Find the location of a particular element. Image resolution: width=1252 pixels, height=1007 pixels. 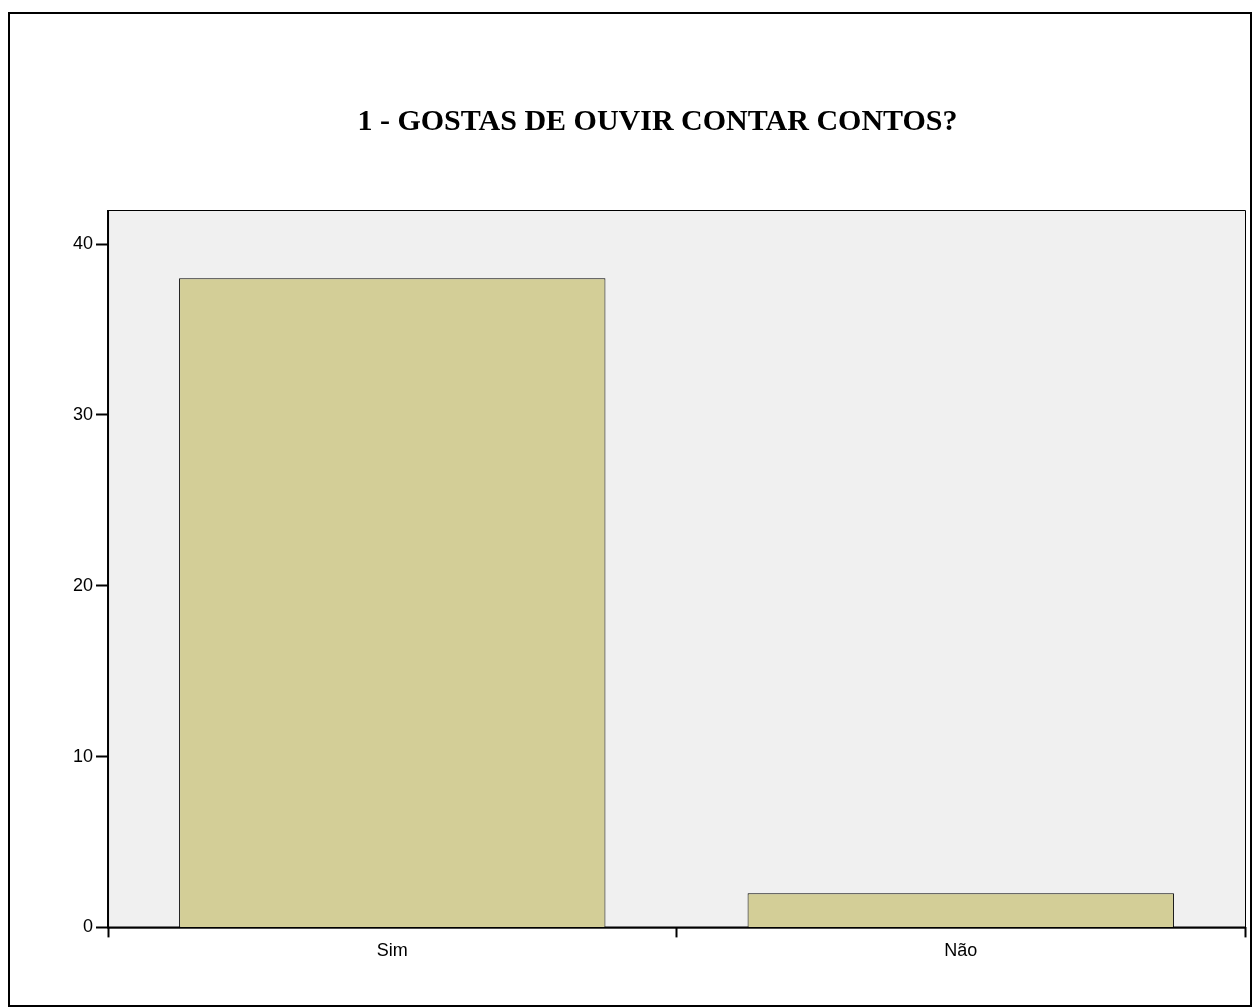

y-tick-label: 10 is located at coordinates (83, 755).